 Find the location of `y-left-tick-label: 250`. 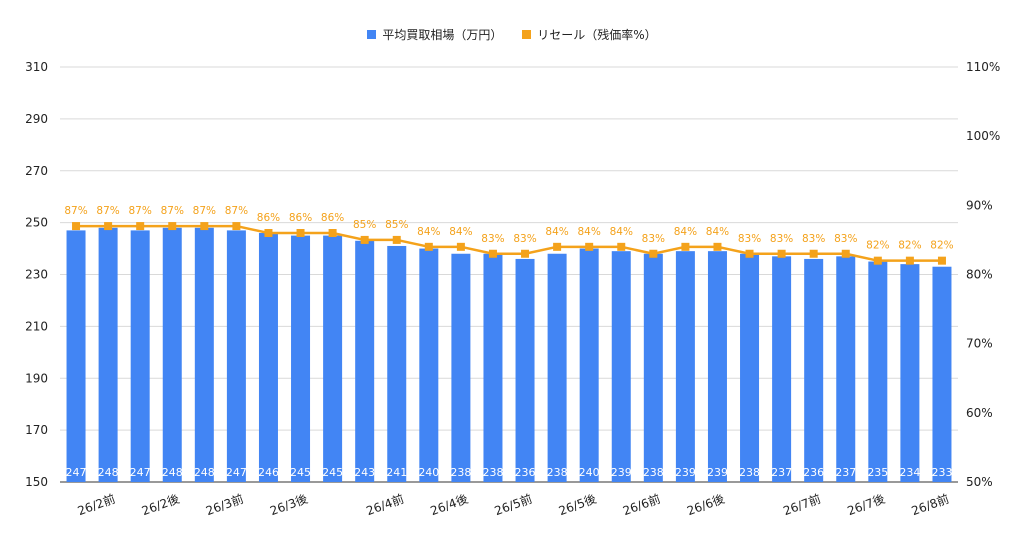

y-left-tick-label: 250 is located at coordinates (36, 223).